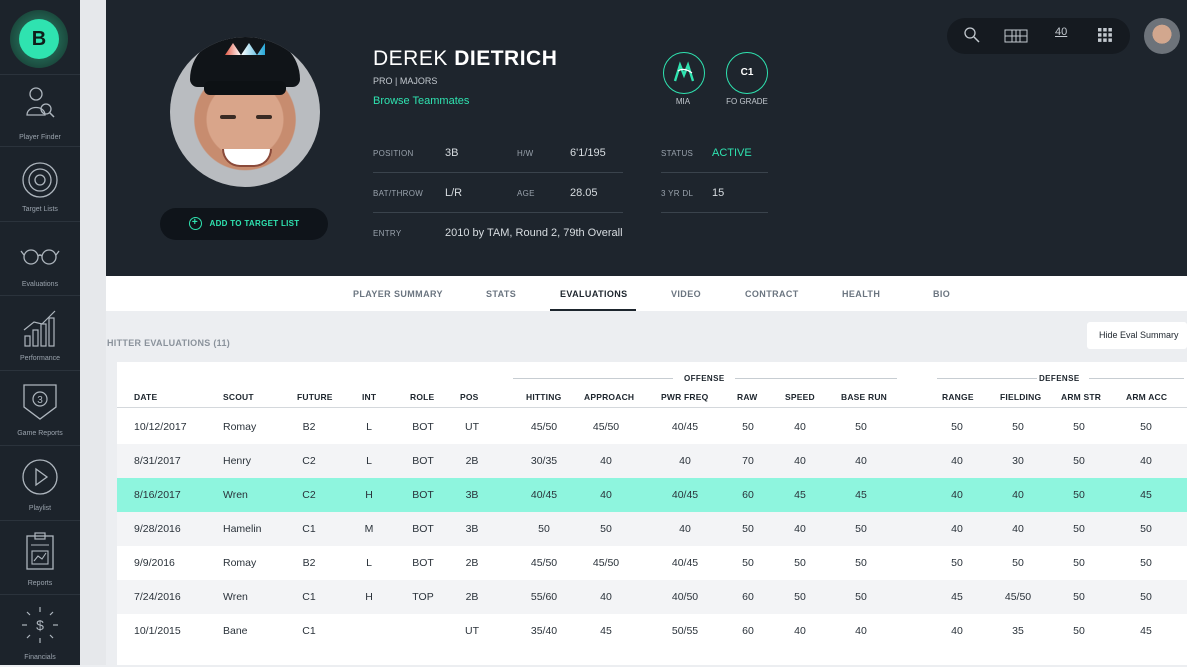 Image resolution: width=1187 pixels, height=667 pixels. I want to click on sidebar-item-game-reports: 3 Game Reports, so click(40, 406).